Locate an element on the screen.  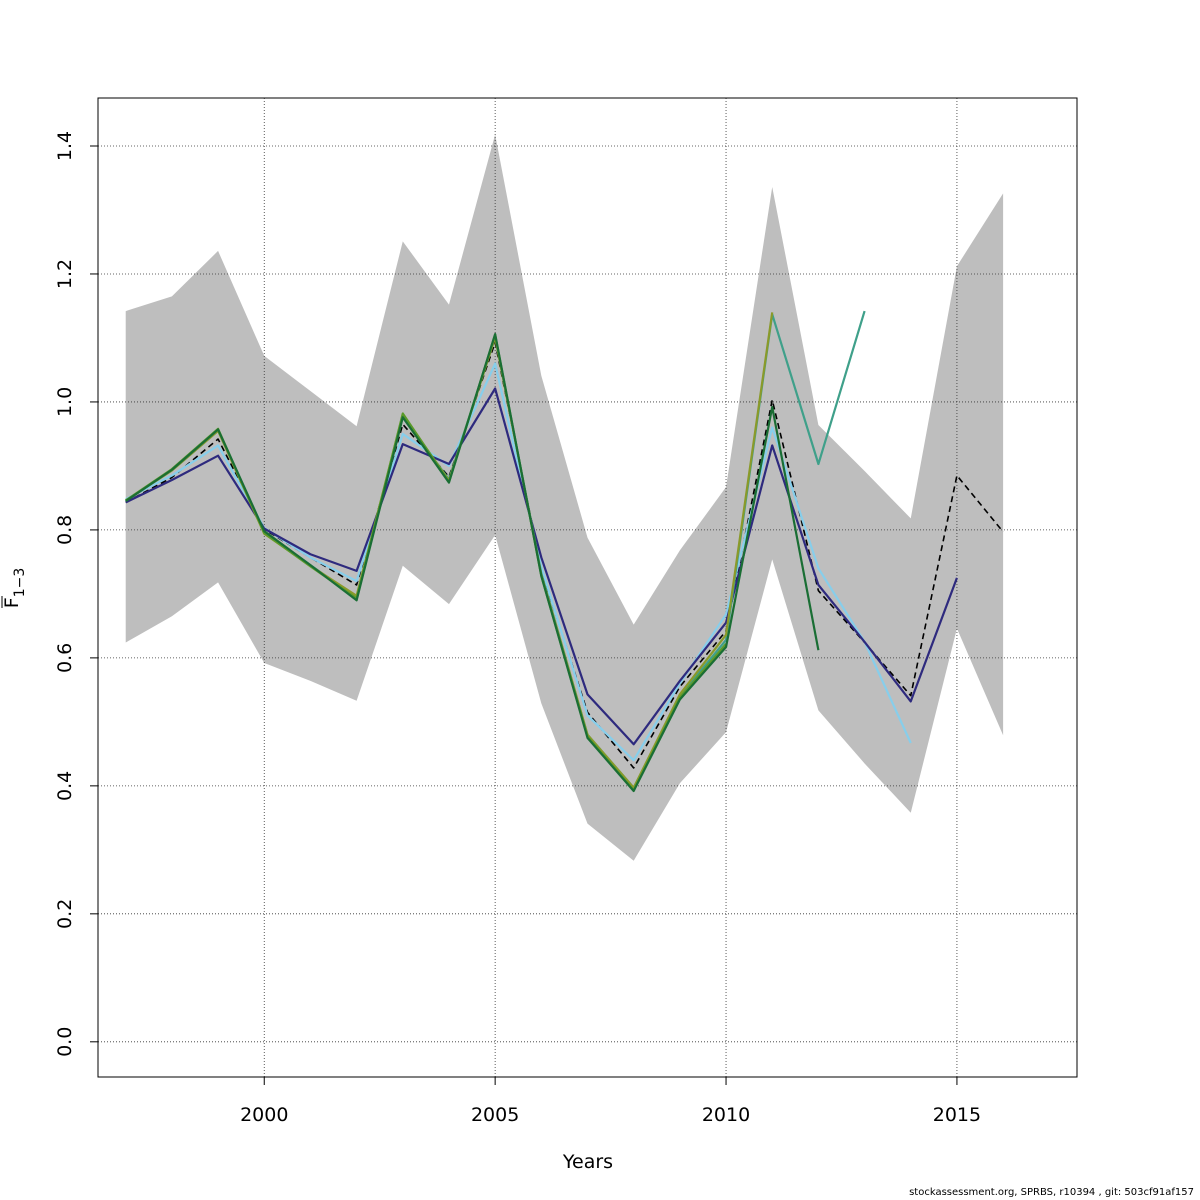
x-tick-label: 2000 is located at coordinates (264, 1115).